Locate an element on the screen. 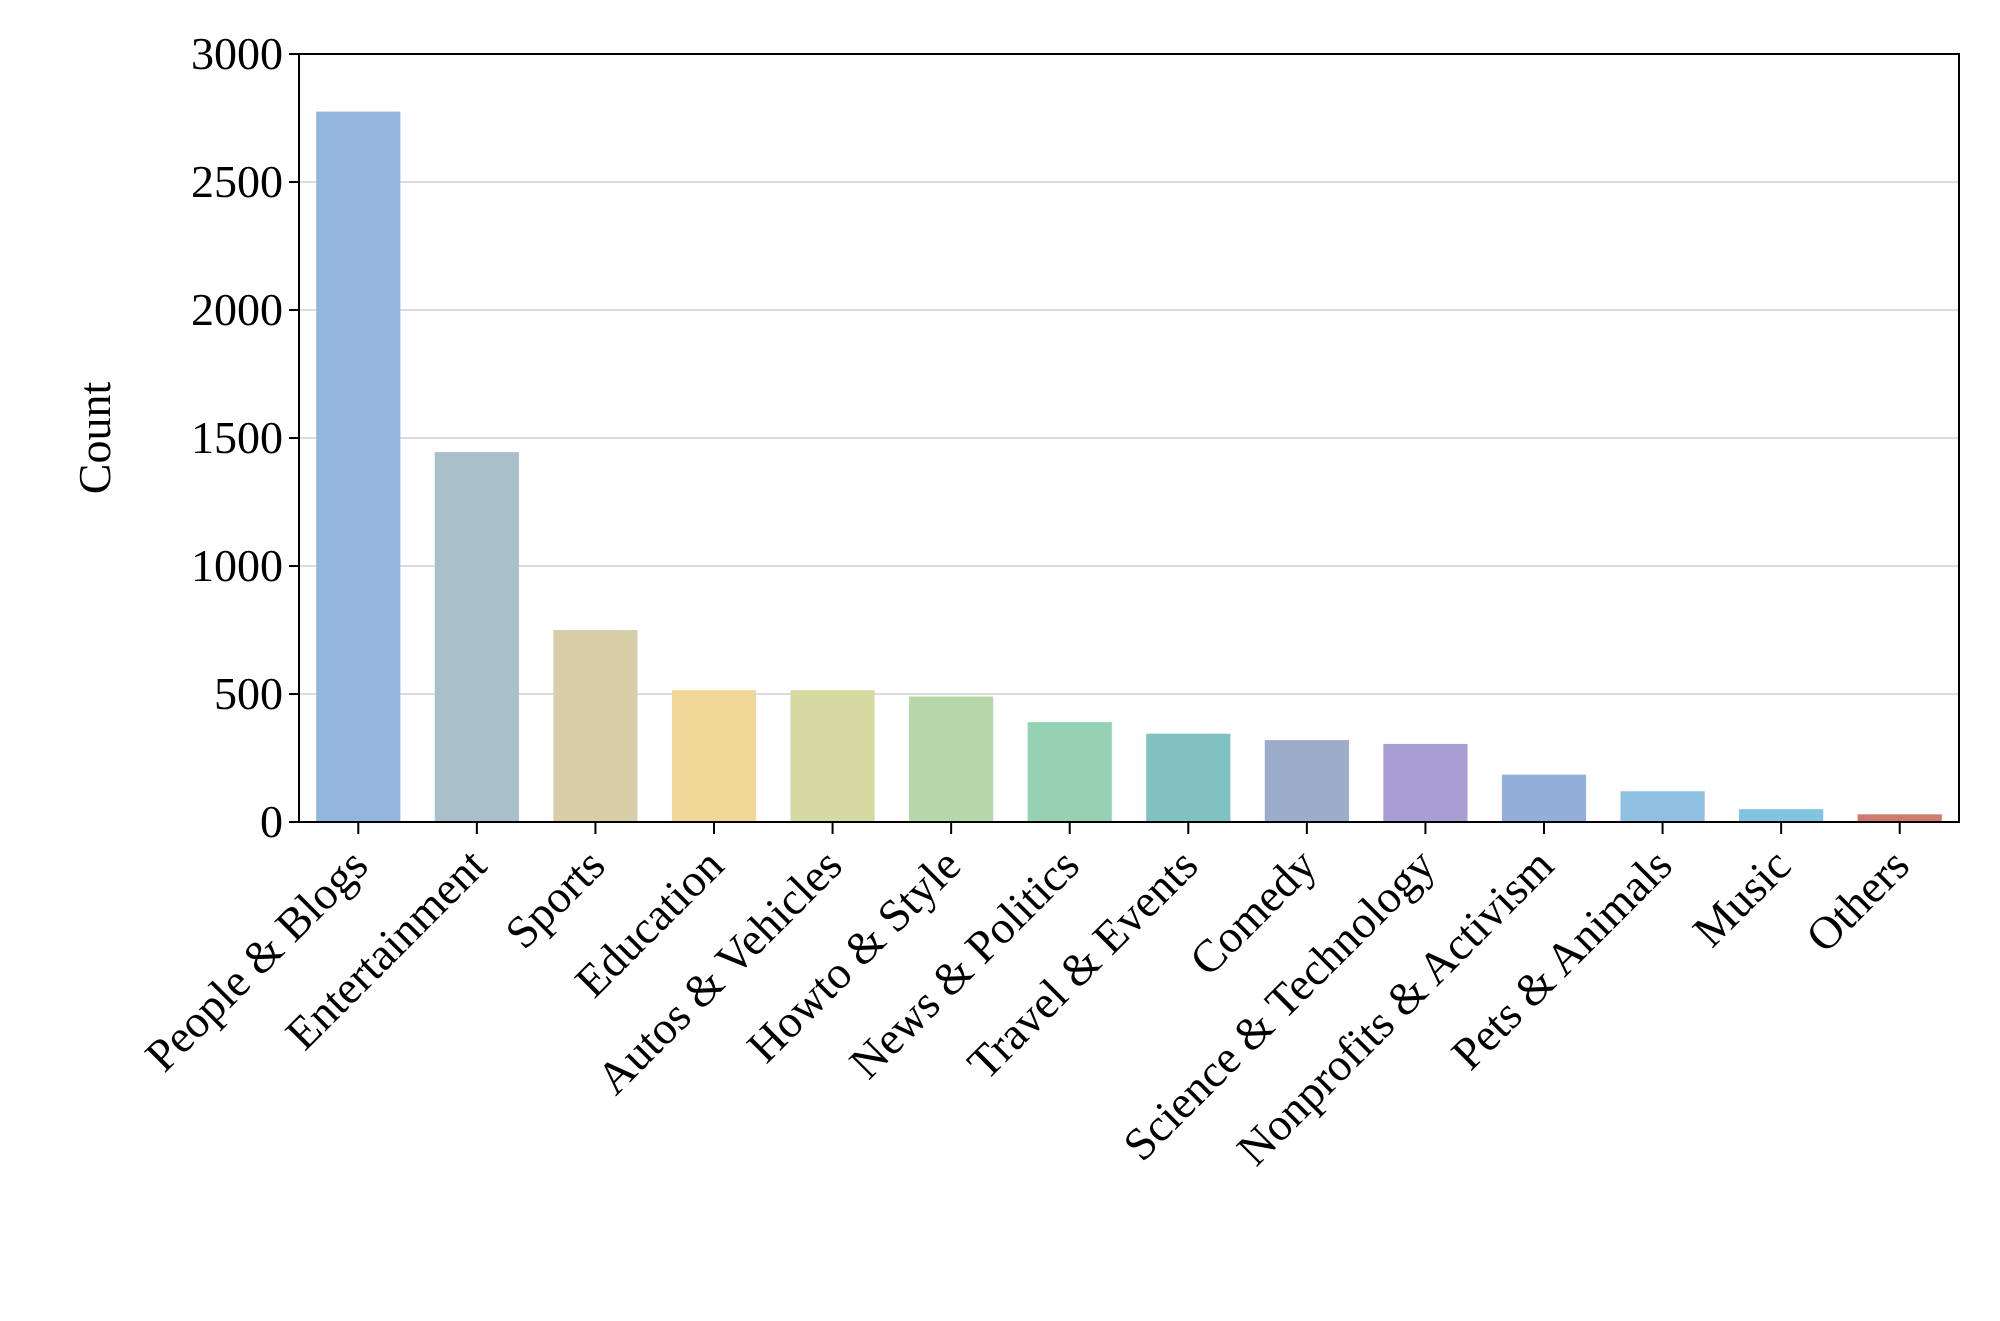 The width and height of the screenshot is (2000, 1321). x-tick-label: Others is located at coordinates (1857, 900).